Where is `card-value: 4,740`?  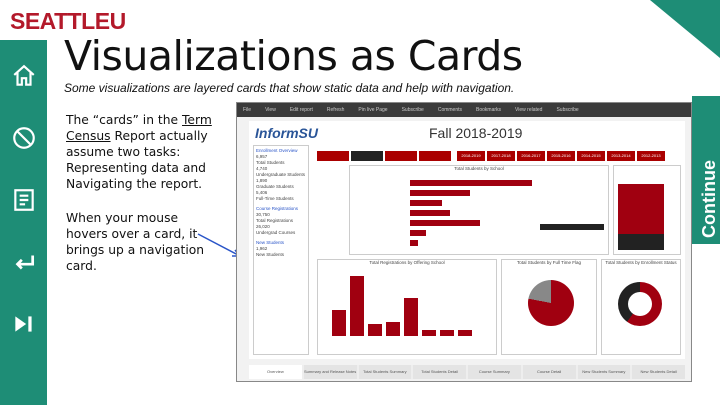 card-value: 4,740 is located at coordinates (262, 168).